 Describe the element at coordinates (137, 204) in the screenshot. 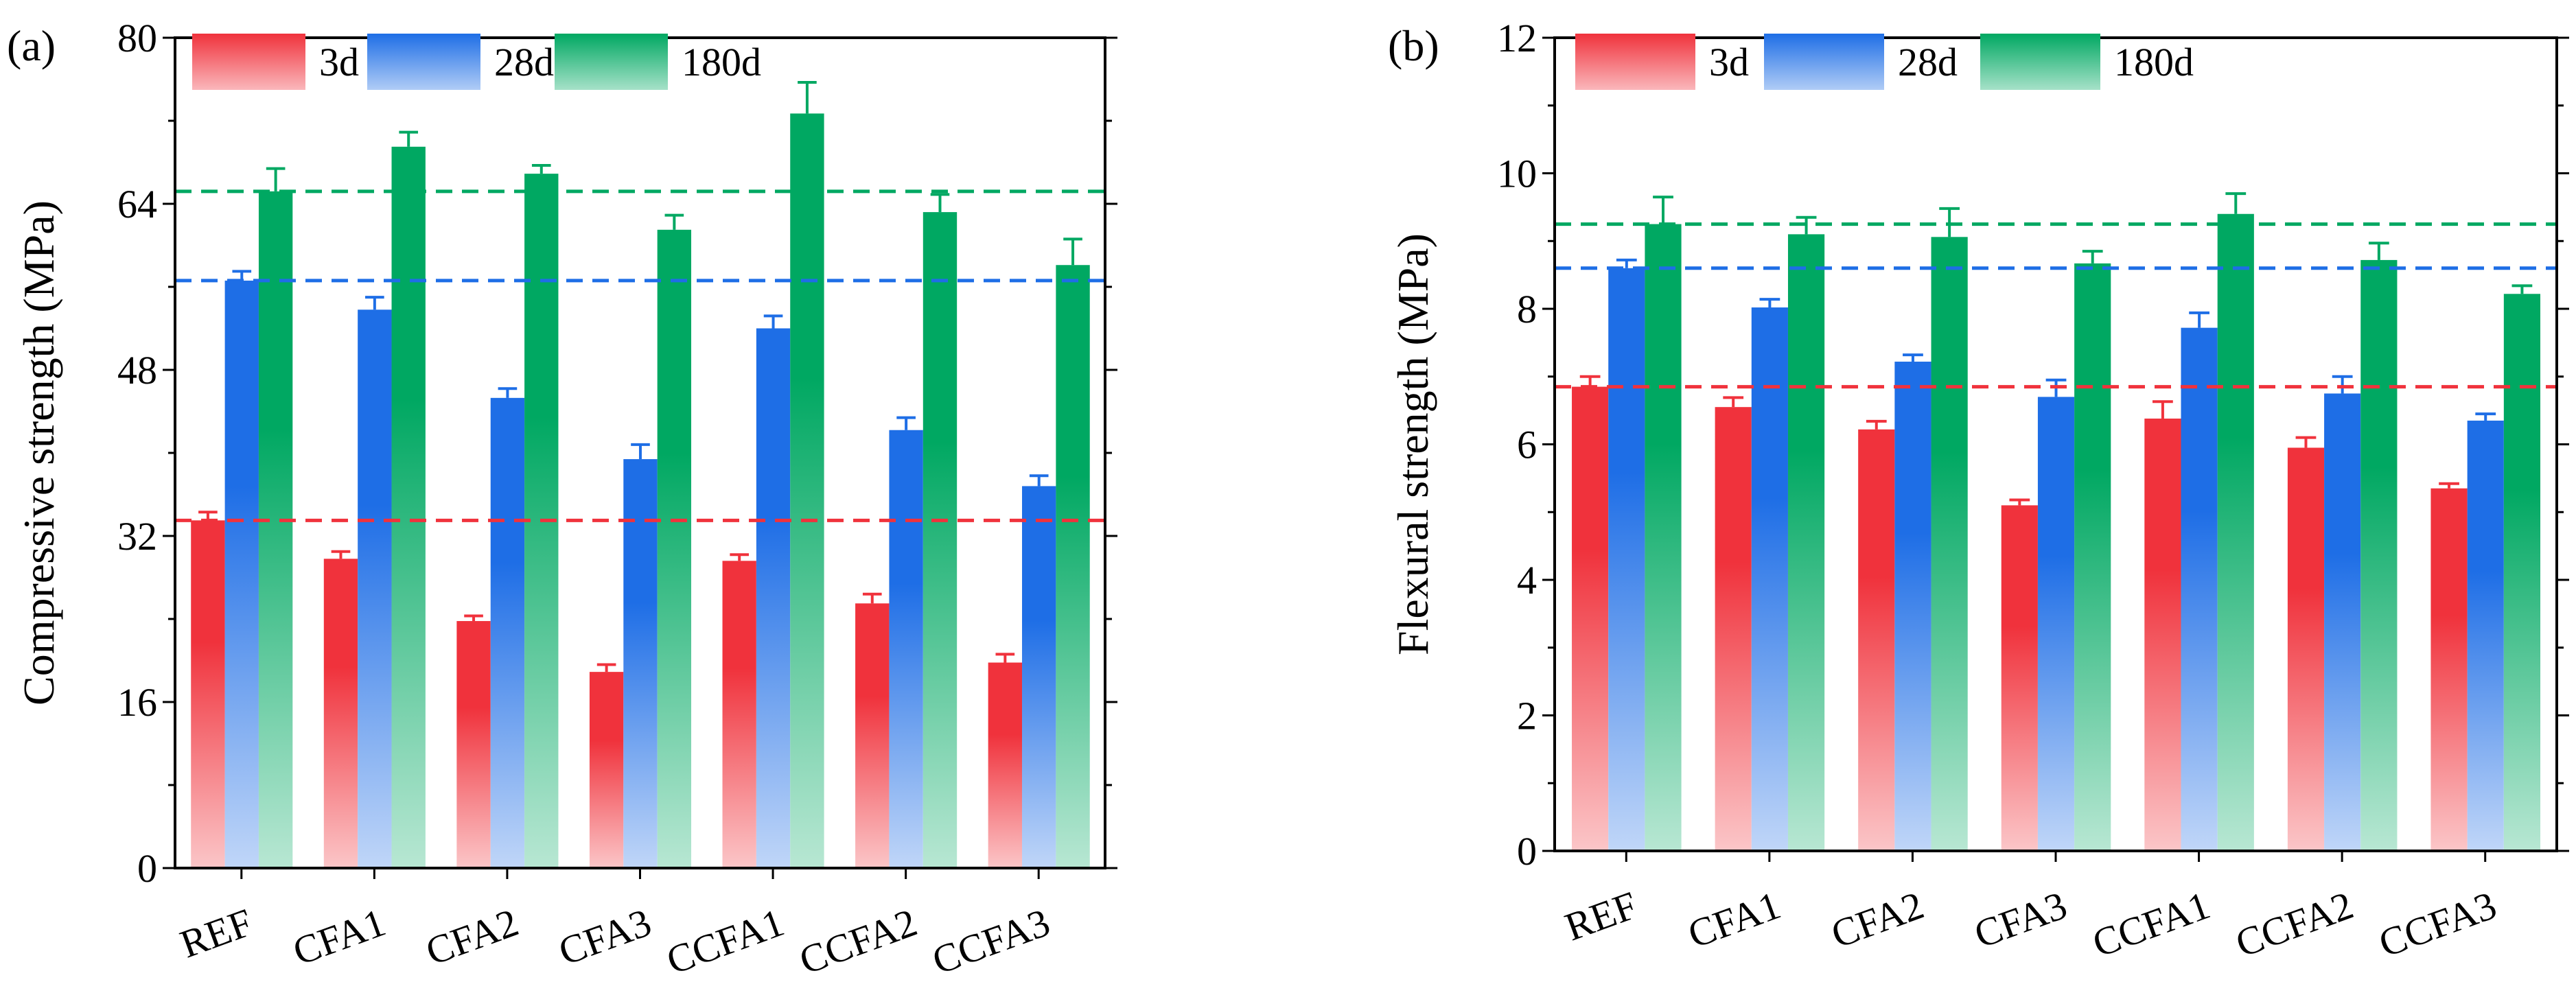

I see `y-tick-label: 64` at that location.